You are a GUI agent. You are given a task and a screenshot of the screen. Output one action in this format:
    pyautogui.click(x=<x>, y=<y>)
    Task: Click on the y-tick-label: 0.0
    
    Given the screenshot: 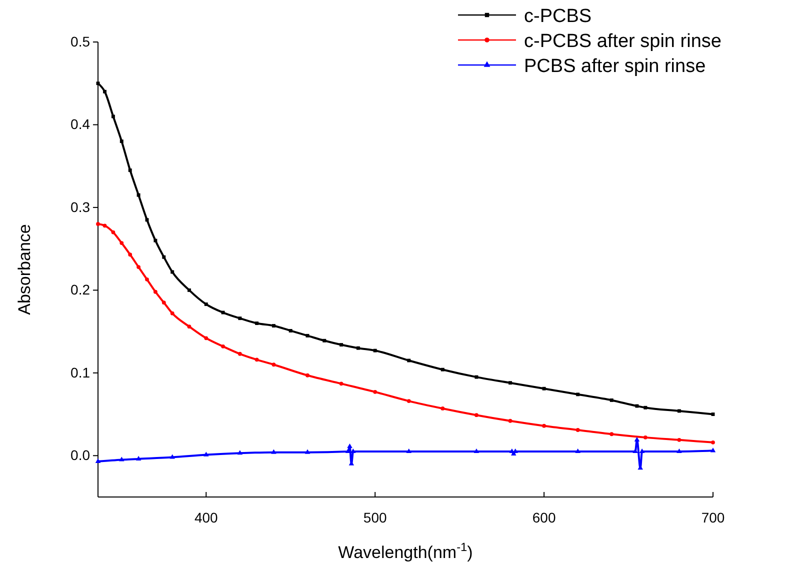 What is the action you would take?
    pyautogui.click(x=80, y=455)
    